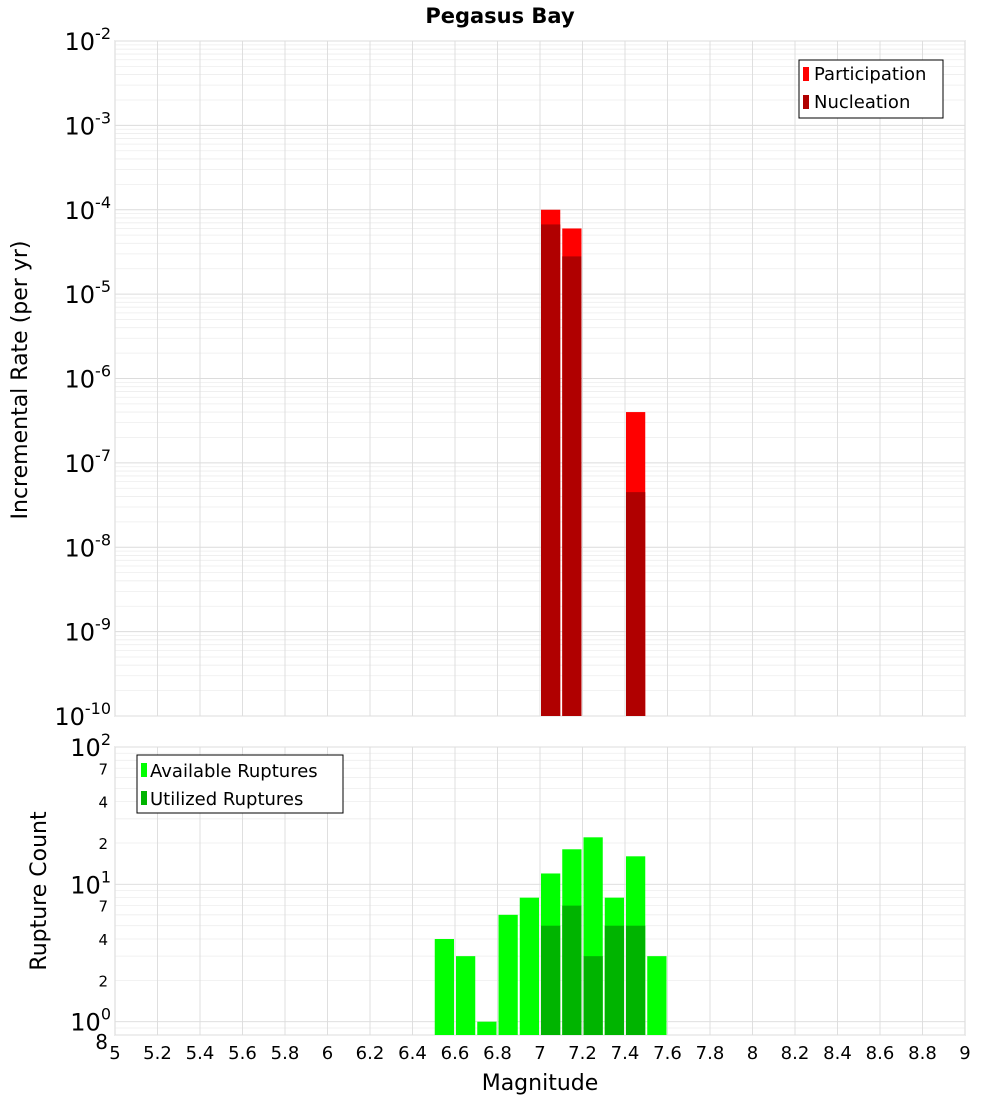 The image size is (1000, 1100). Describe the element at coordinates (837, 1053) in the screenshot. I see `x-tick-label: 8.4` at that location.